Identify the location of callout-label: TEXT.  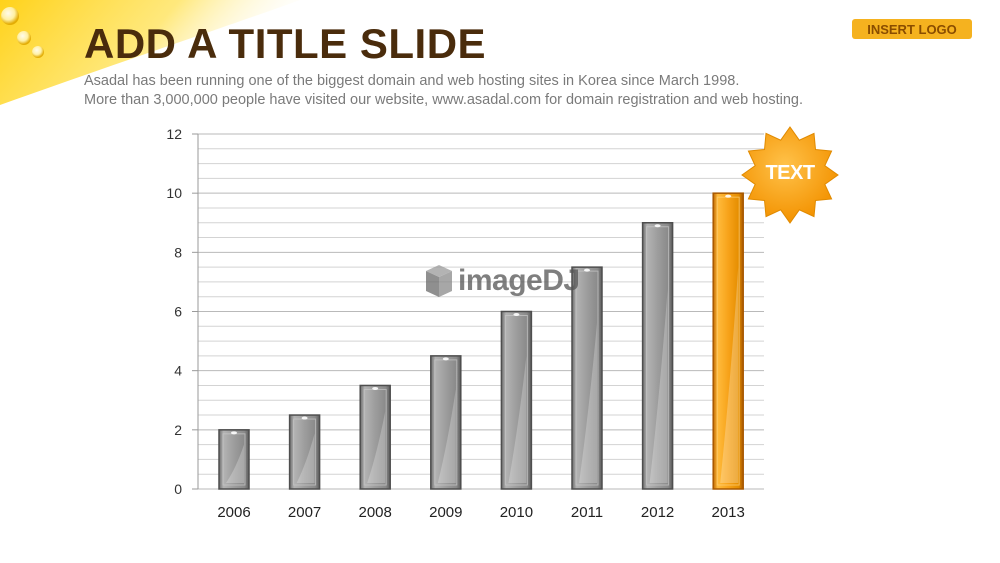
(790, 173).